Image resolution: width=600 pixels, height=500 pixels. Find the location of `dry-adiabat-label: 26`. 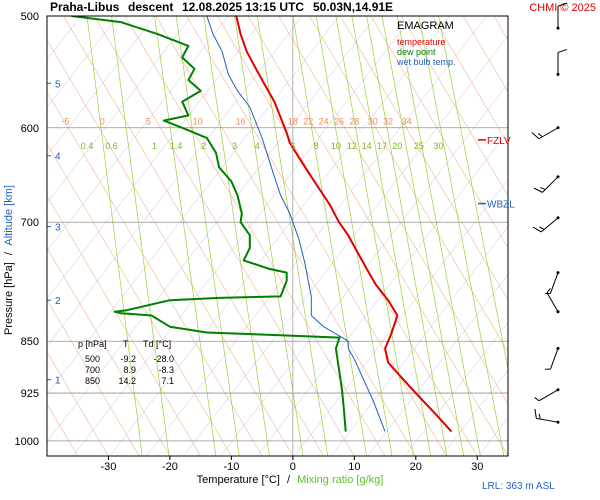

dry-adiabat-label: 26 is located at coordinates (339, 122).